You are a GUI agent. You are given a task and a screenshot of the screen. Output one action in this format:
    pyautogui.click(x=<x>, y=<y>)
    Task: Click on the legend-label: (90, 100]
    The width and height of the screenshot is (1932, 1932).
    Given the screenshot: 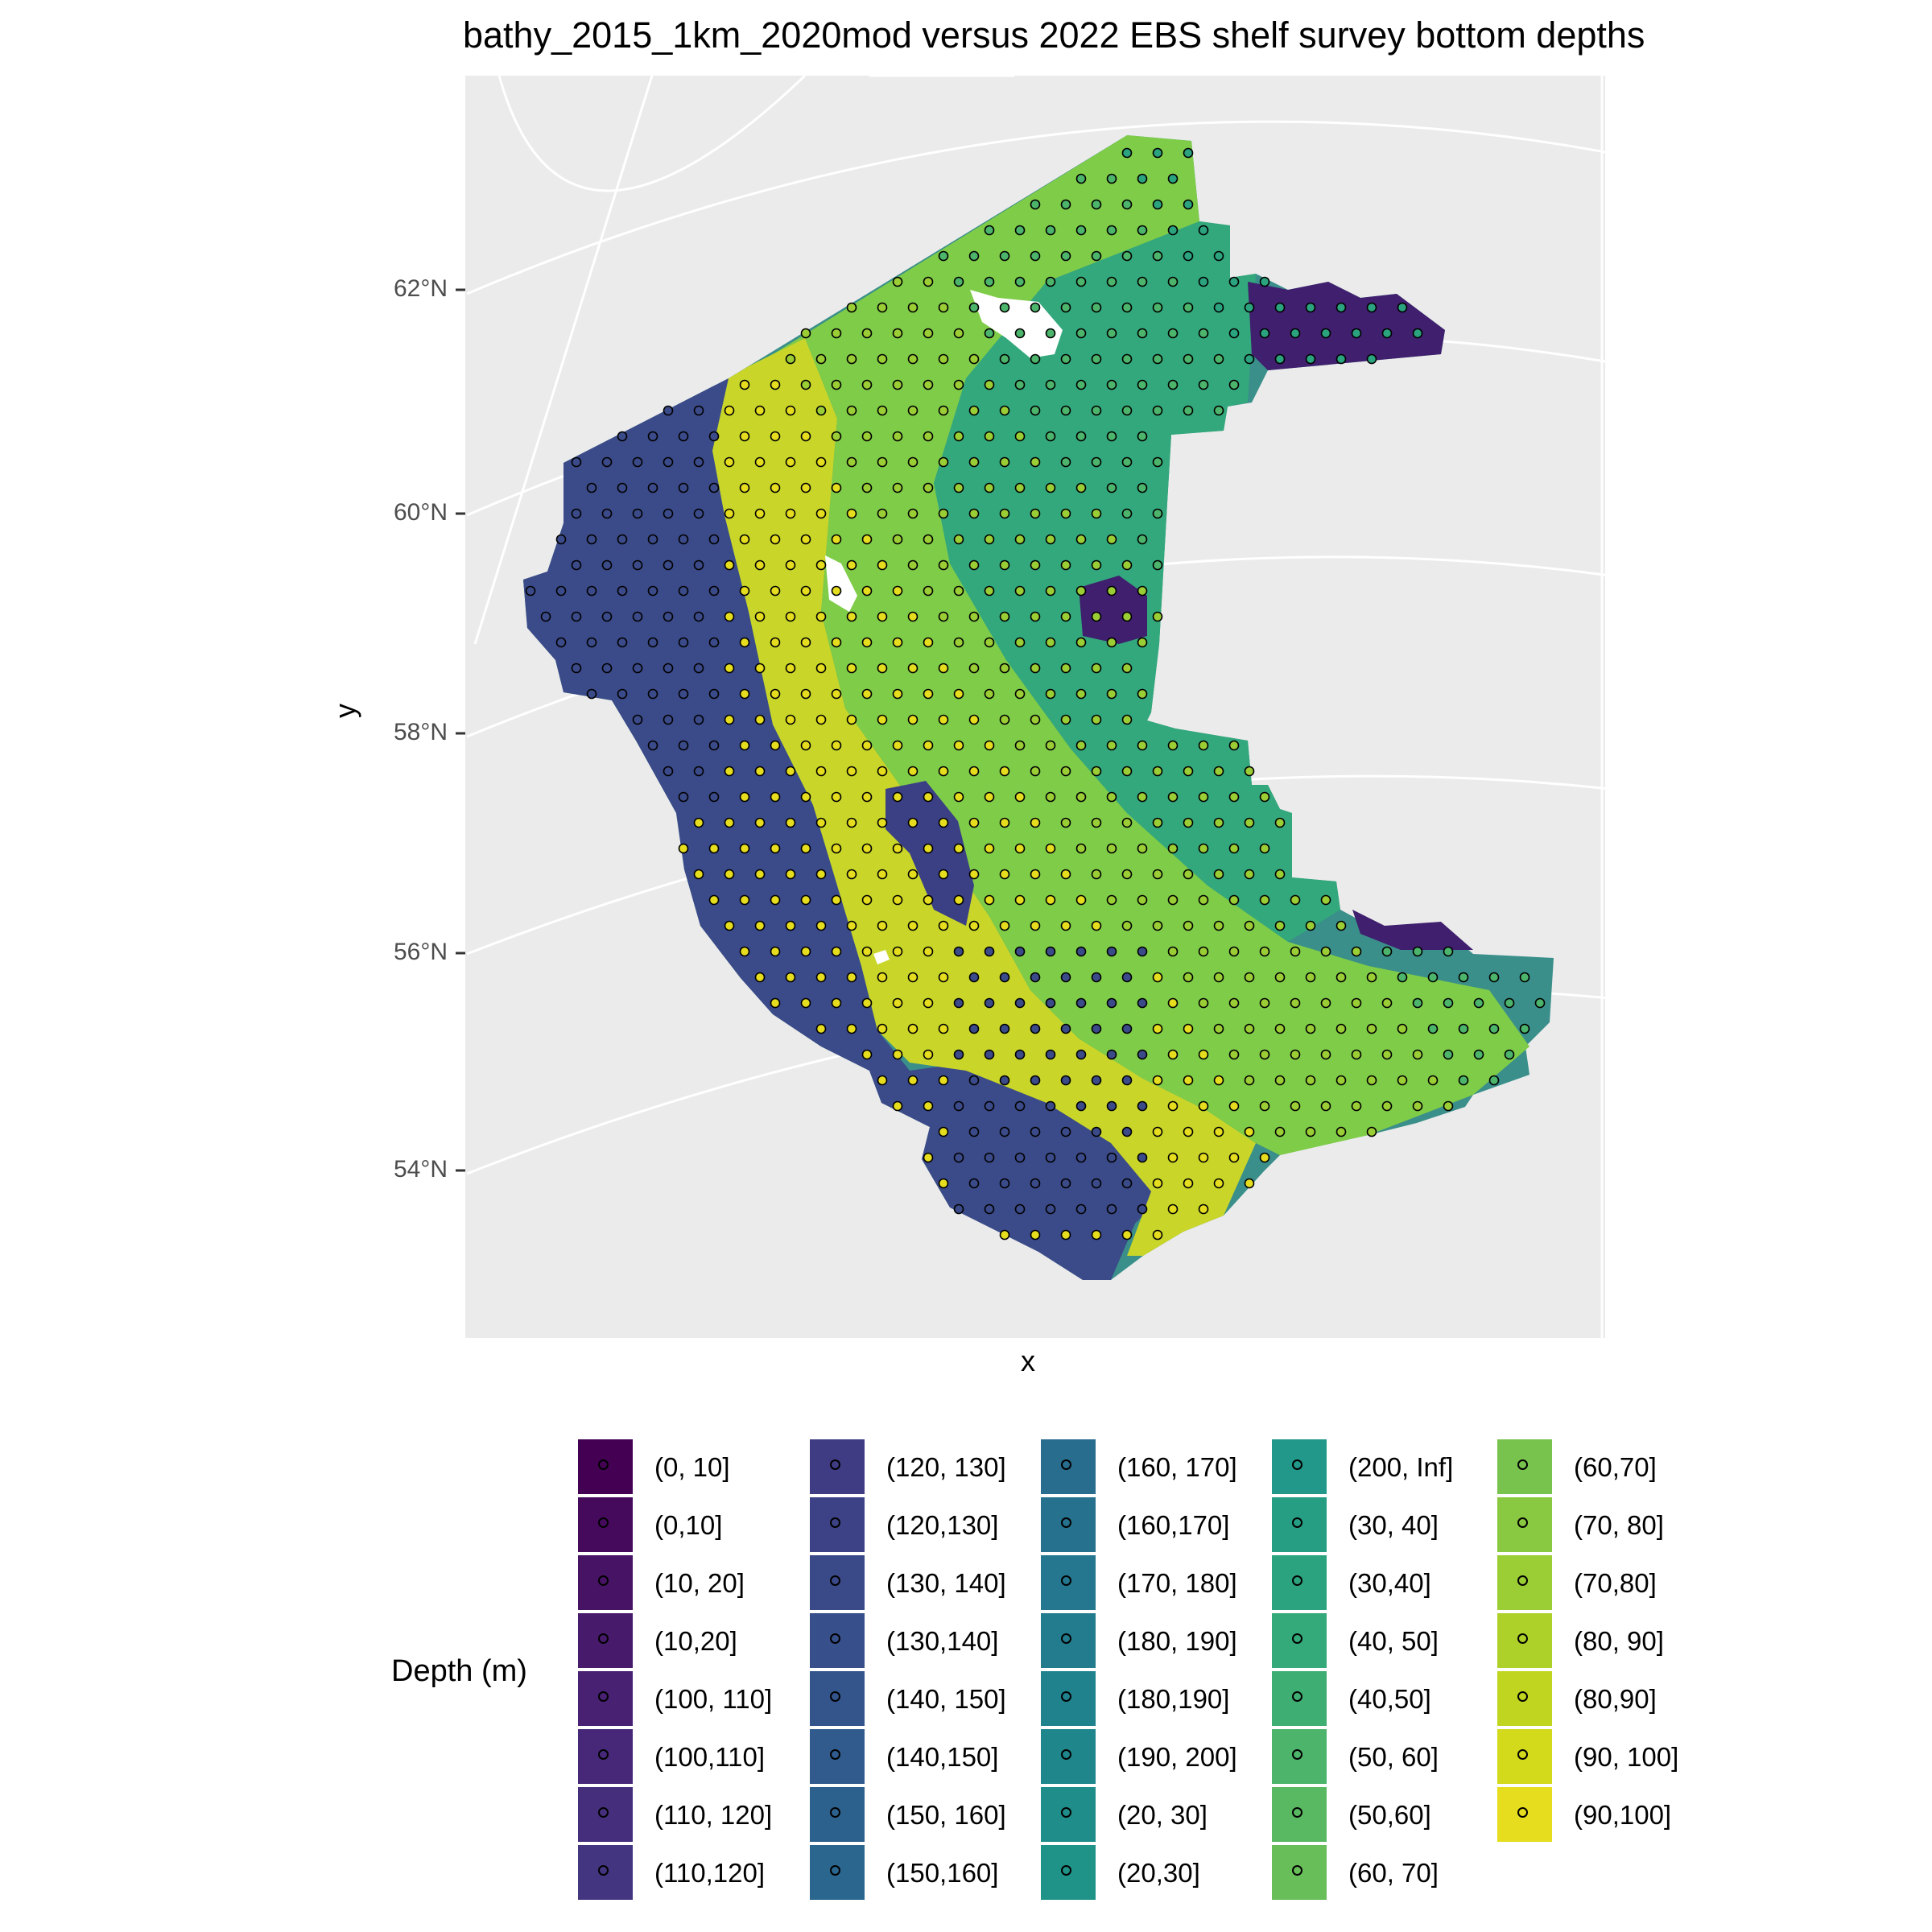 What is the action you would take?
    pyautogui.click(x=1626, y=1757)
    